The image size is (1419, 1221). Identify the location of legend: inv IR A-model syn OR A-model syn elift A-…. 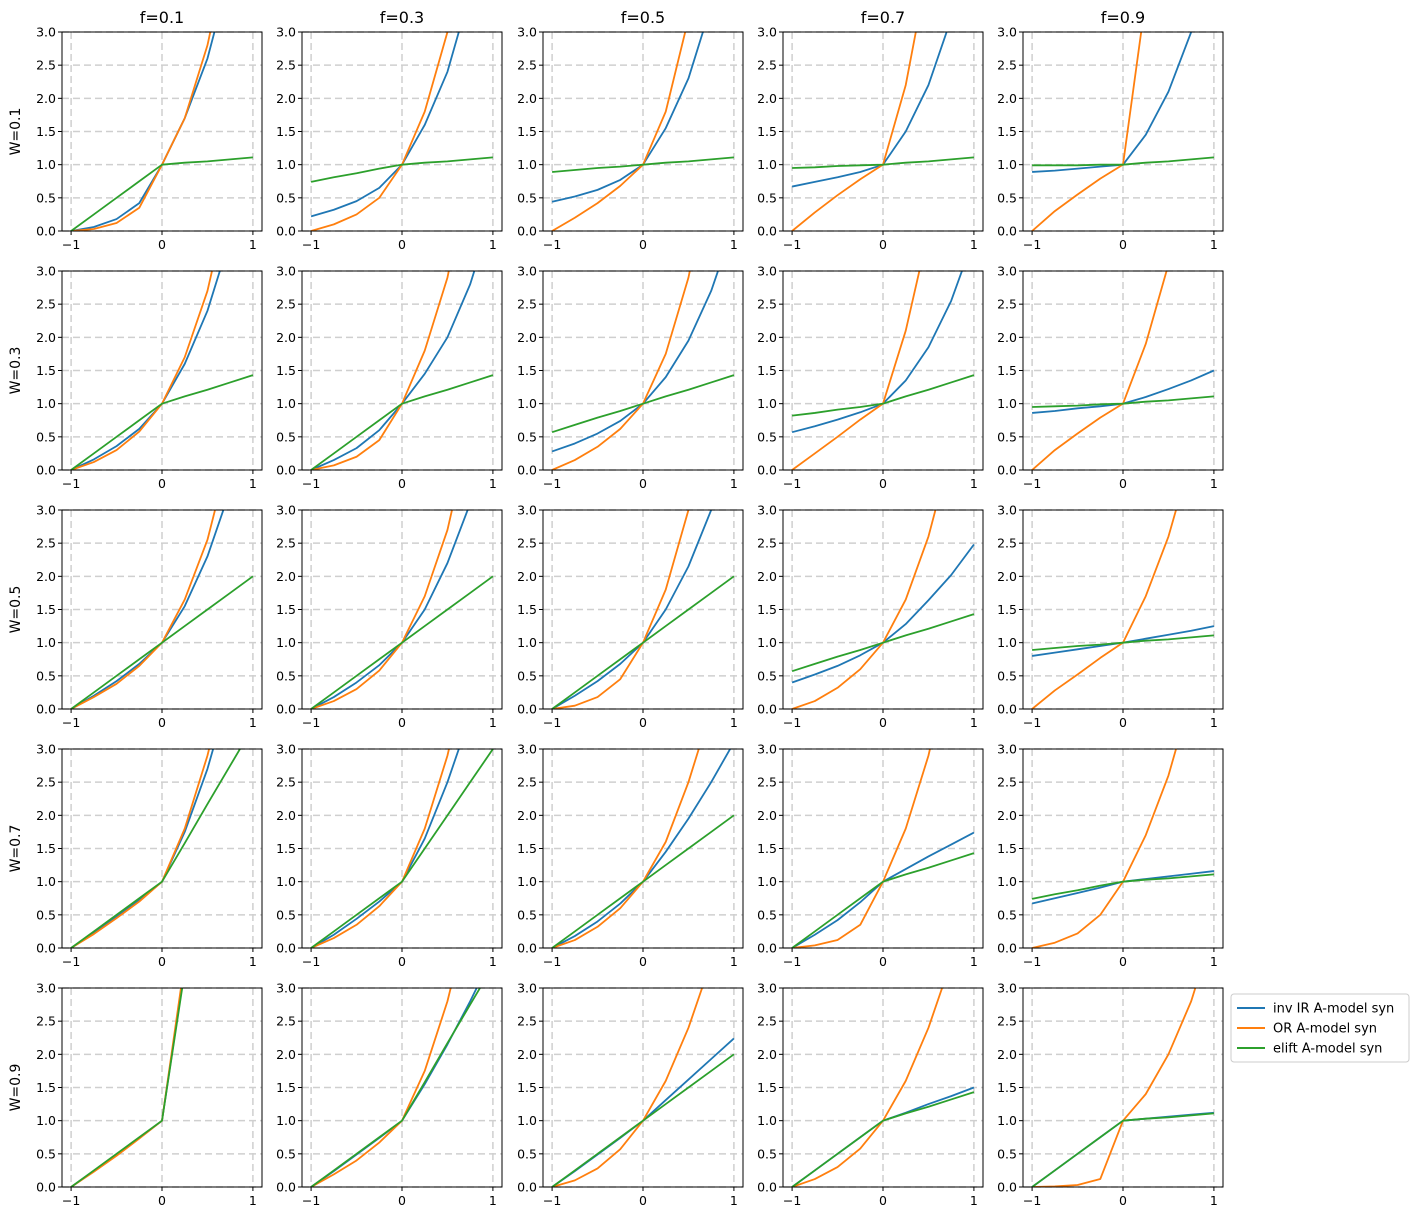
(1320, 1028).